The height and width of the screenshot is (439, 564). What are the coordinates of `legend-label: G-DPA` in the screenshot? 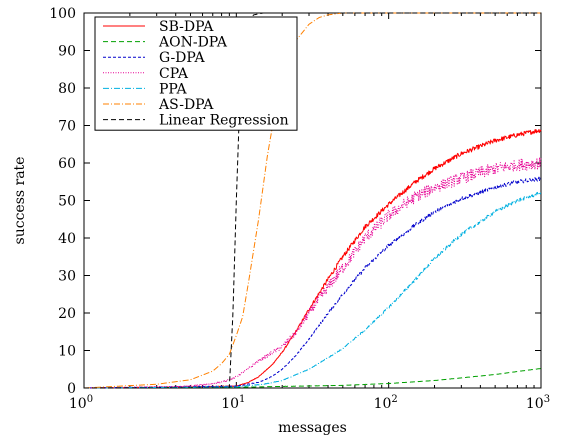 It's located at (182, 58).